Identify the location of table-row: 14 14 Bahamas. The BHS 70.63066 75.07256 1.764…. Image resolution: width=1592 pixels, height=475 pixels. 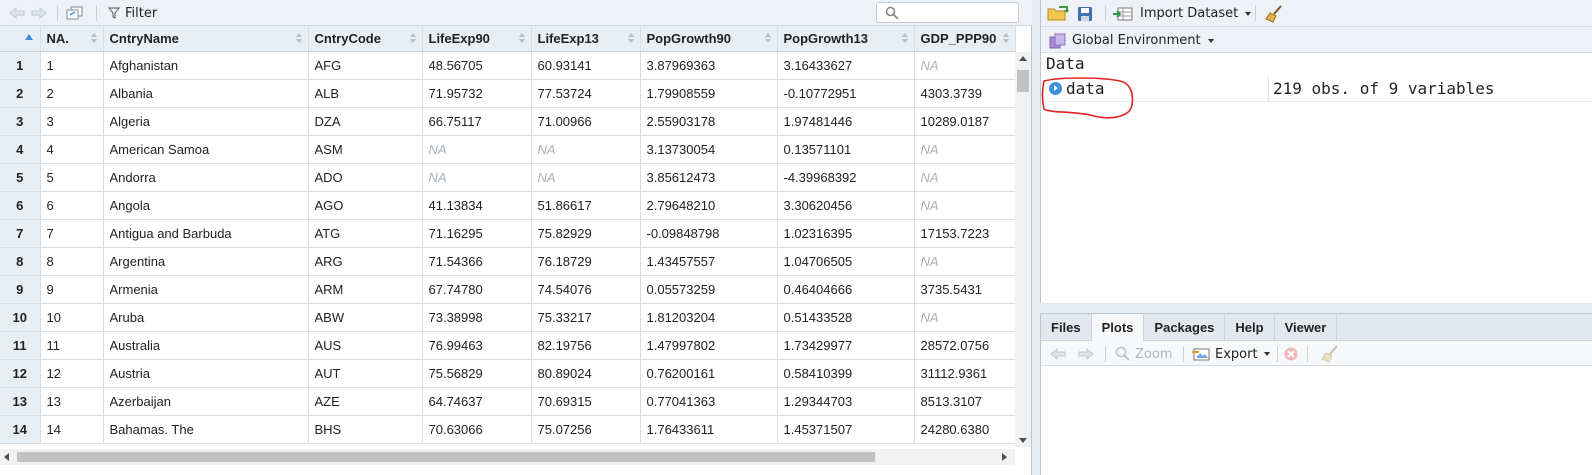
(508, 429).